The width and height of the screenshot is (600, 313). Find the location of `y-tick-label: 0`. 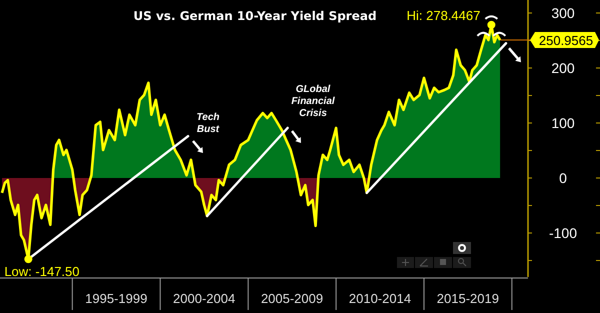

y-tick-label: 0 is located at coordinates (563, 178).